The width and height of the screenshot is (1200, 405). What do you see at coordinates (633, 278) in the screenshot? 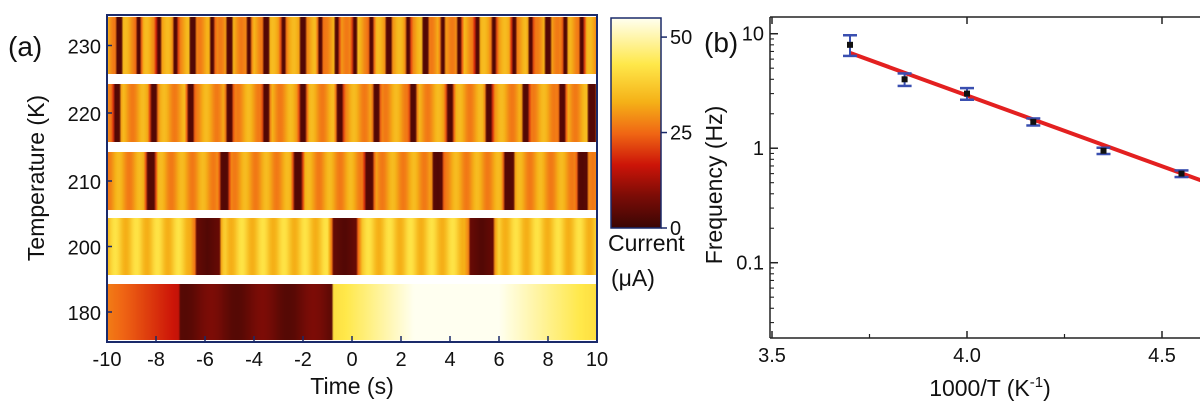
I see `colorbar-label-line2: (μA)` at bounding box center [633, 278].